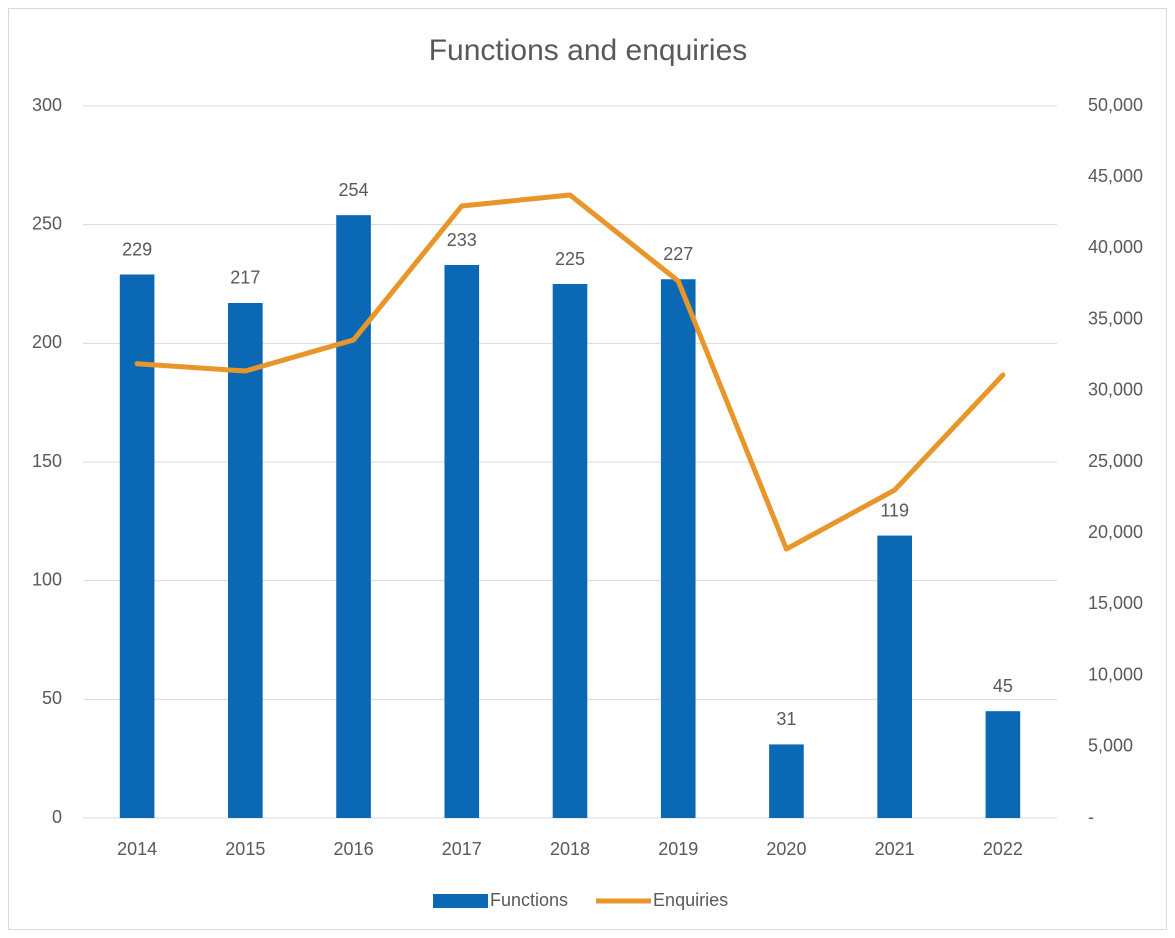  Describe the element at coordinates (47, 461) in the screenshot. I see `y-tick-label: 150` at that location.